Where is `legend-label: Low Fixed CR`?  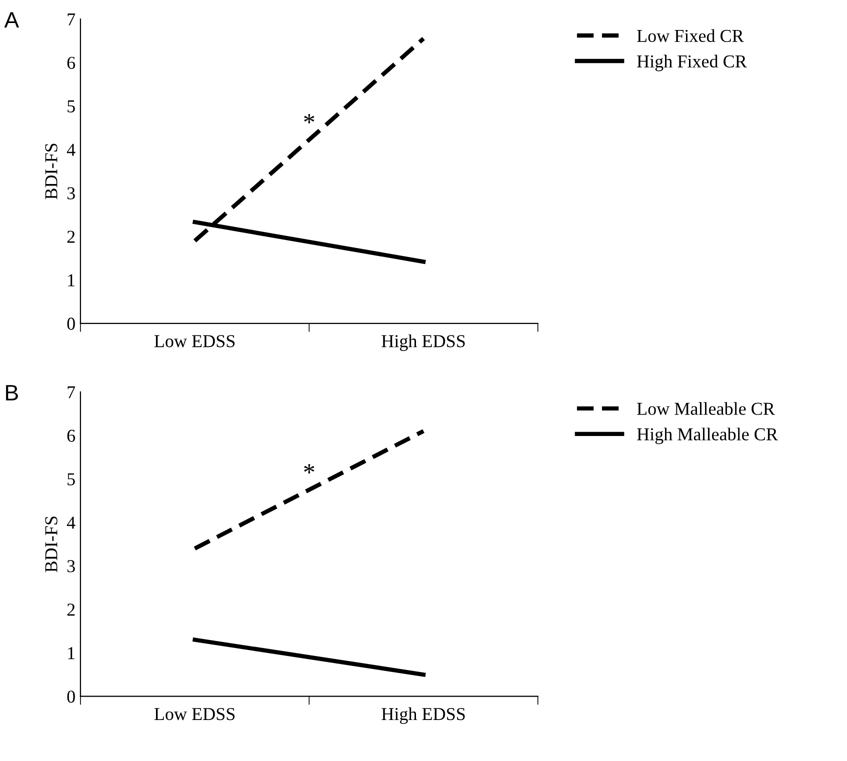 legend-label: Low Fixed CR is located at coordinates (690, 35).